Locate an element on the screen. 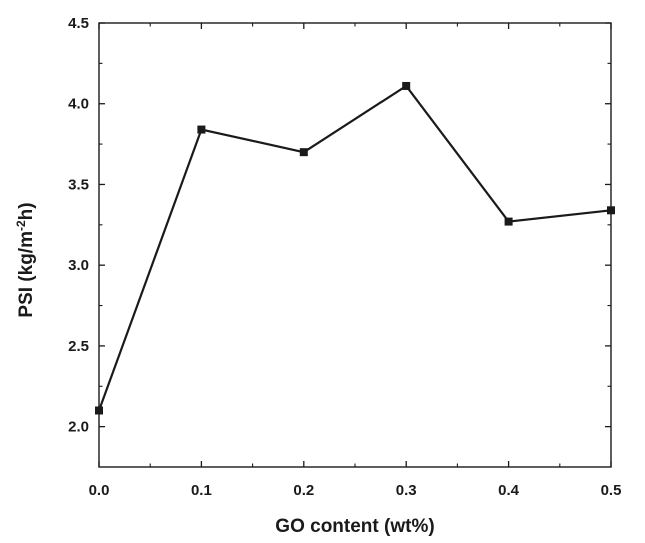 The height and width of the screenshot is (543, 645). x-tick-label: 0.4 is located at coordinates (509, 490).